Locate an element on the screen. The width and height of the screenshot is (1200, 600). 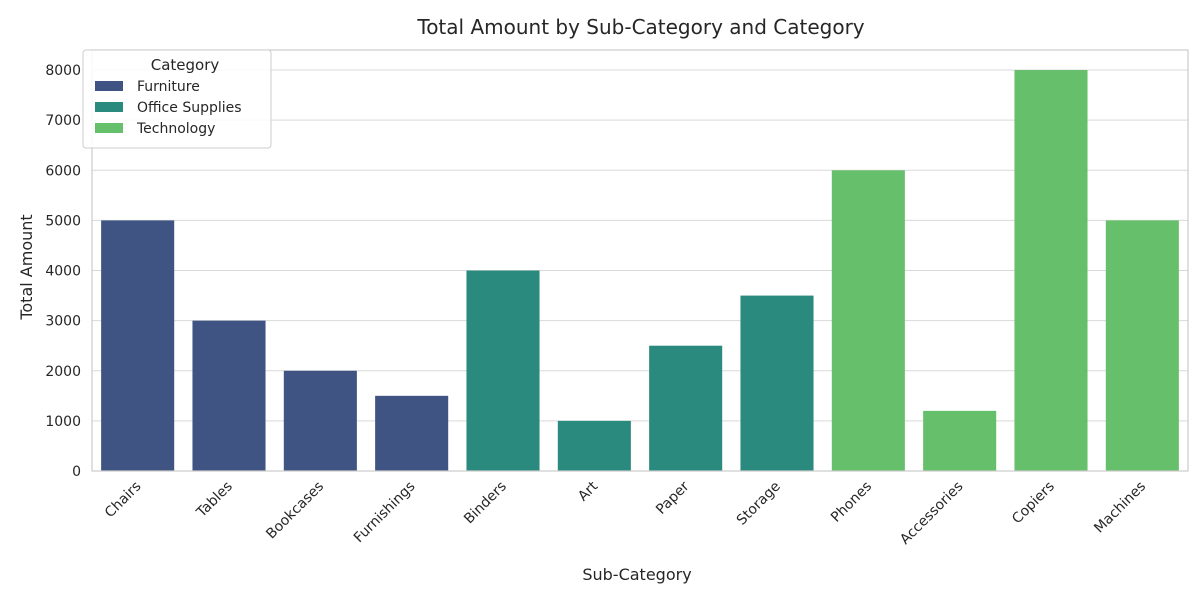
bar-paper is located at coordinates (686, 408).